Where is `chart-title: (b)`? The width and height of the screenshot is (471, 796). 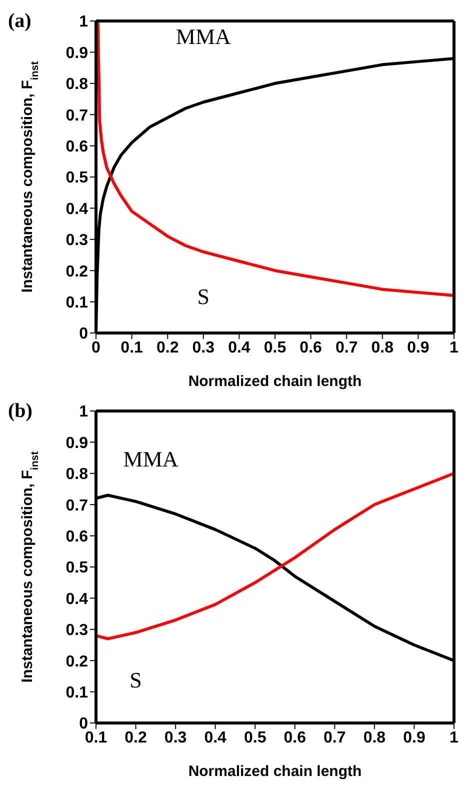
chart-title: (b) is located at coordinates (20, 411).